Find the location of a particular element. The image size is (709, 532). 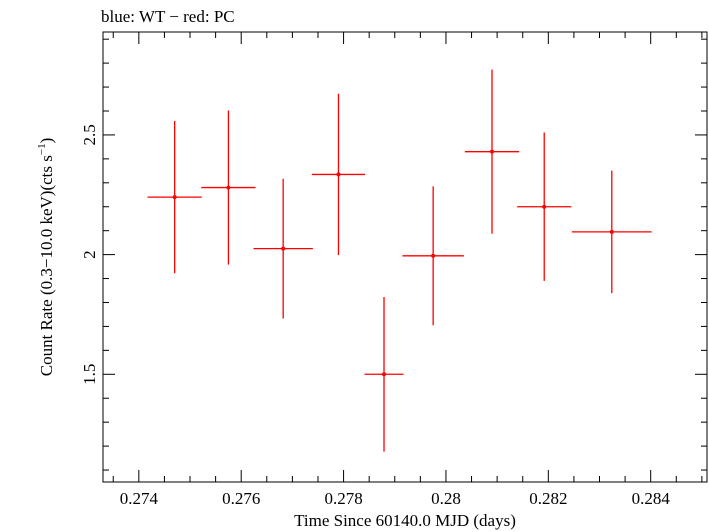

x-tick-label: 0.28 is located at coordinates (446, 498).